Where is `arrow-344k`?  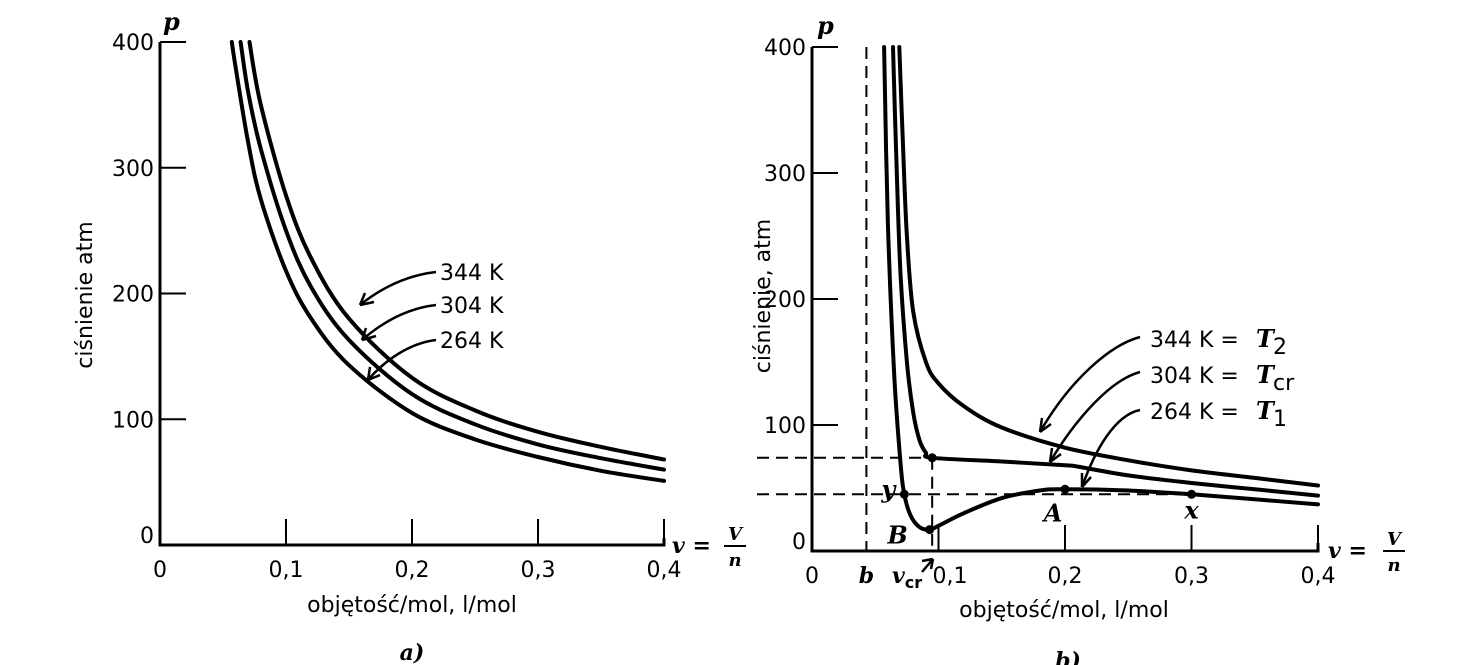
arrow-344k is located at coordinates (398, 288).